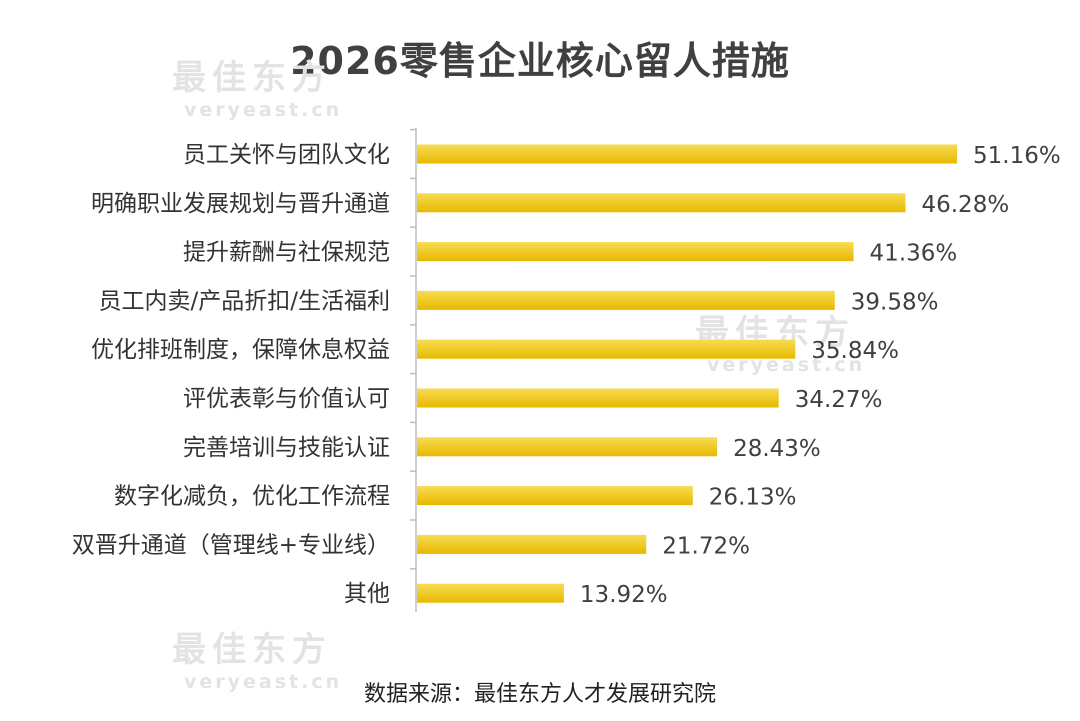 The image size is (1080, 721). What do you see at coordinates (914, 254) in the screenshot?
I see `value-label: 41.36%` at bounding box center [914, 254].